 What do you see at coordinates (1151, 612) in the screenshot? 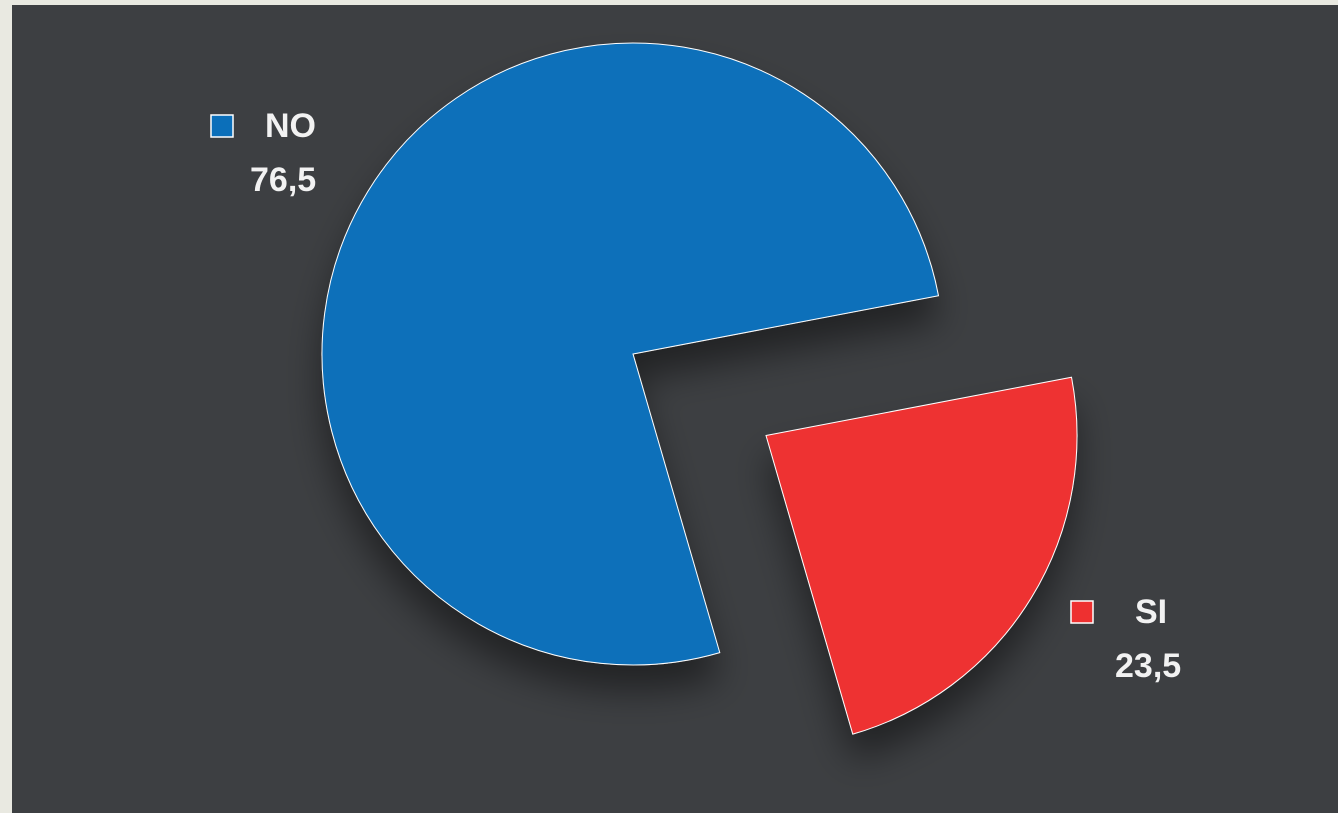
I see `slice-label: SI` at bounding box center [1151, 612].